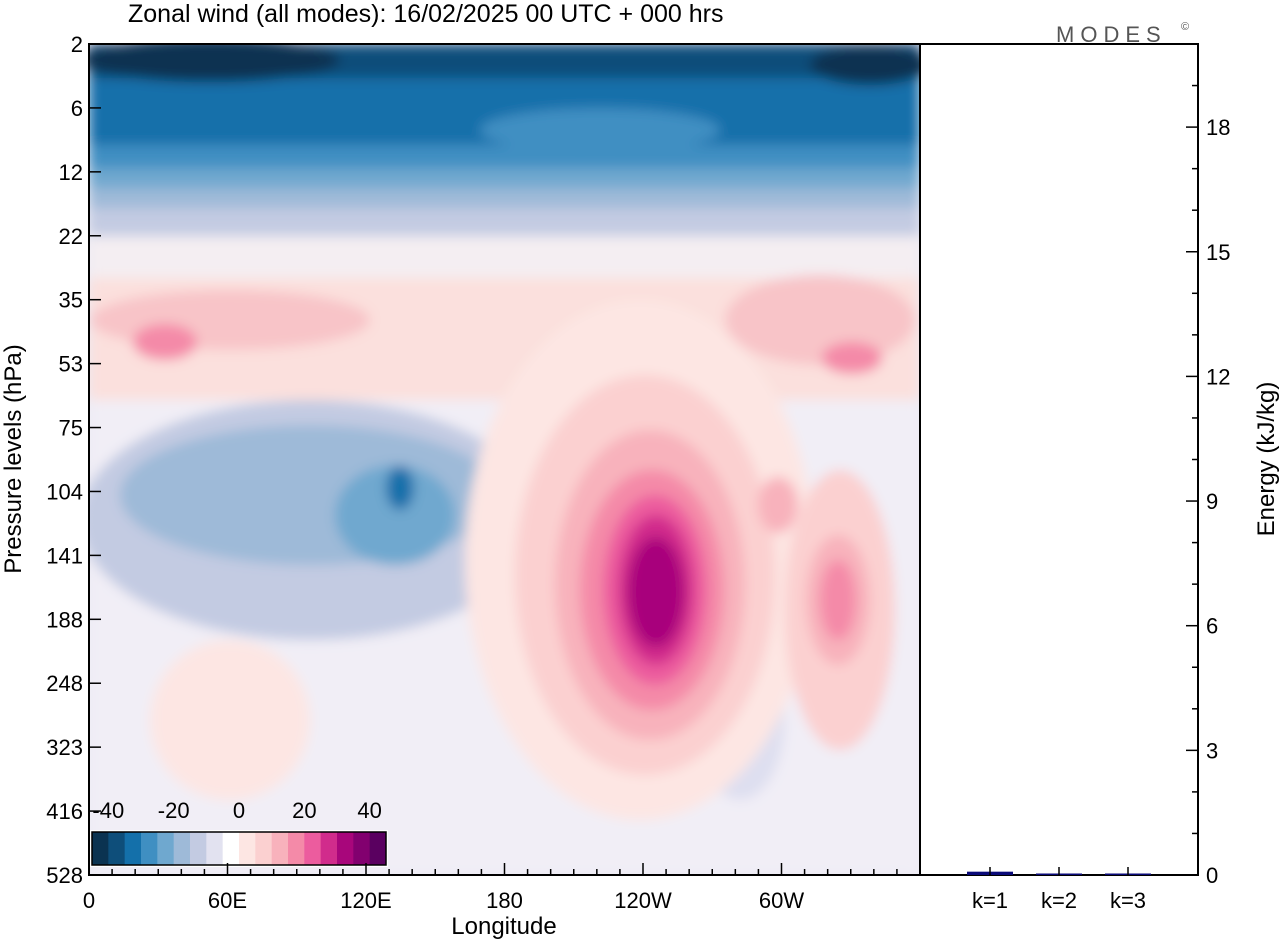 Image resolution: width=1280 pixels, height=942 pixels. I want to click on energy-tick-label: 6, so click(1212, 626).